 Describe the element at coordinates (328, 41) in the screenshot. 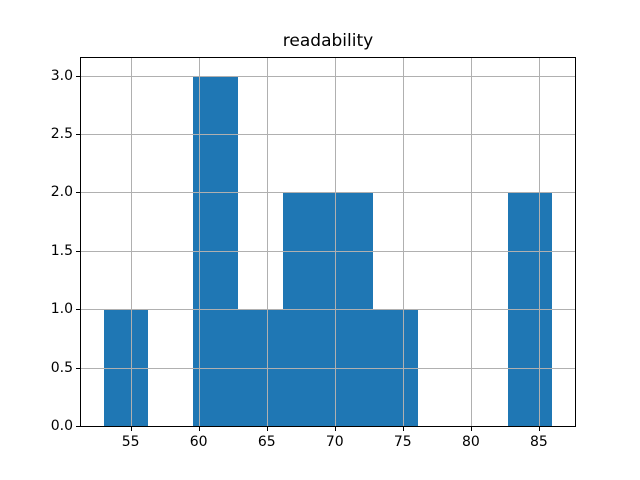

I see `chart-title: readability` at that location.